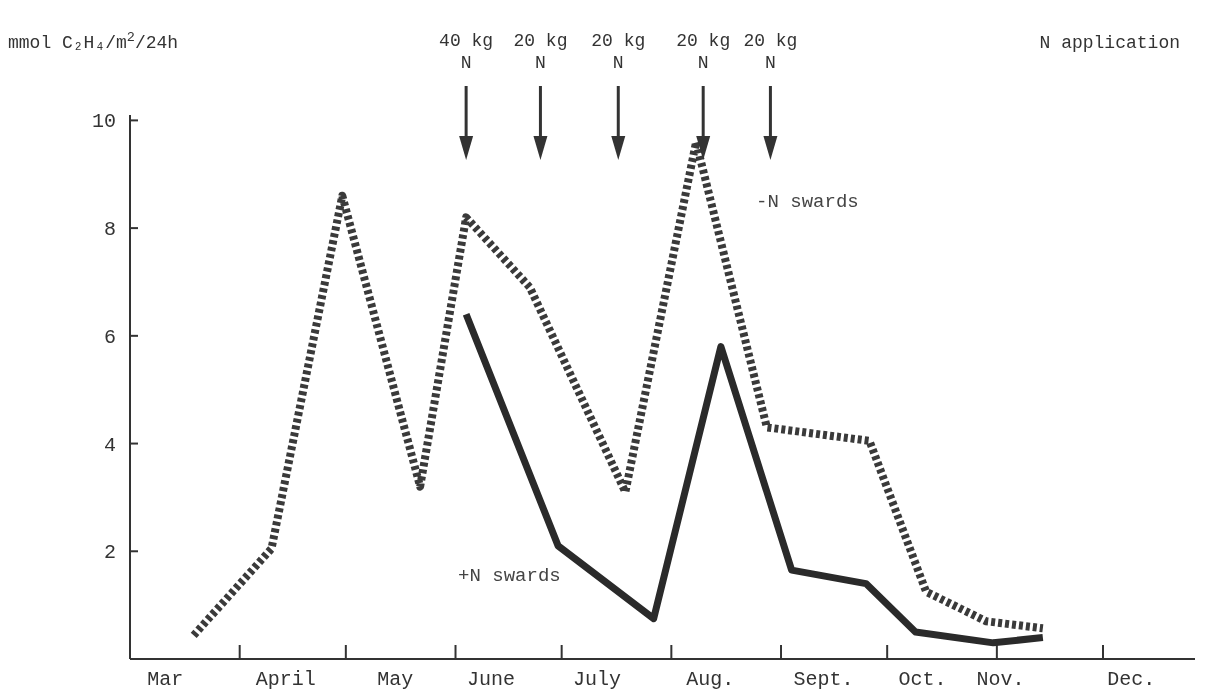  Describe the element at coordinates (922, 679) in the screenshot. I see `x-tick-label: Oct.` at that location.